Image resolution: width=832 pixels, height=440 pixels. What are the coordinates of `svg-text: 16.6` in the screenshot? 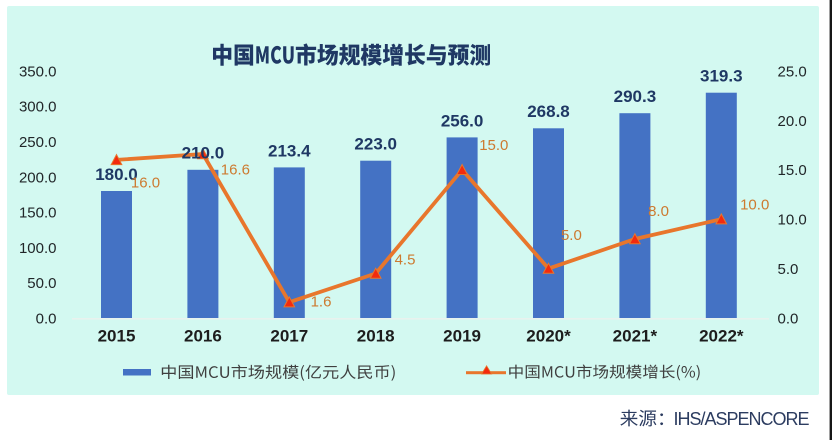 It's located at (235, 169).